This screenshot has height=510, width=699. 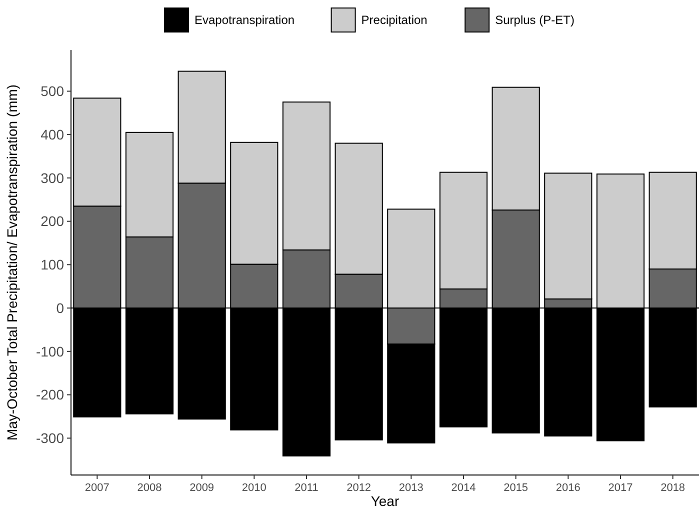 I want to click on x-tick-label: 2007, so click(x=97, y=488).